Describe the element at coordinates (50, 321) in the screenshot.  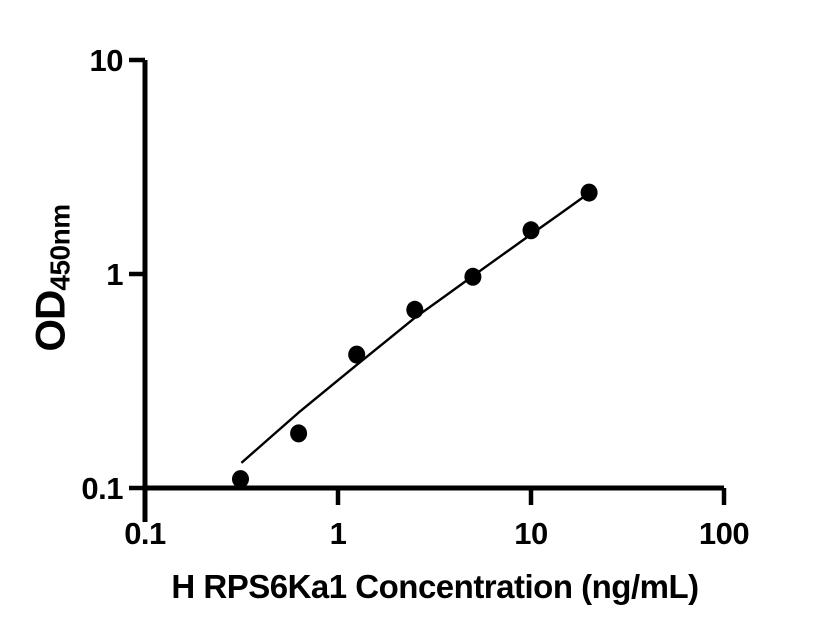
I see `y-axis-title-main: OD` at that location.